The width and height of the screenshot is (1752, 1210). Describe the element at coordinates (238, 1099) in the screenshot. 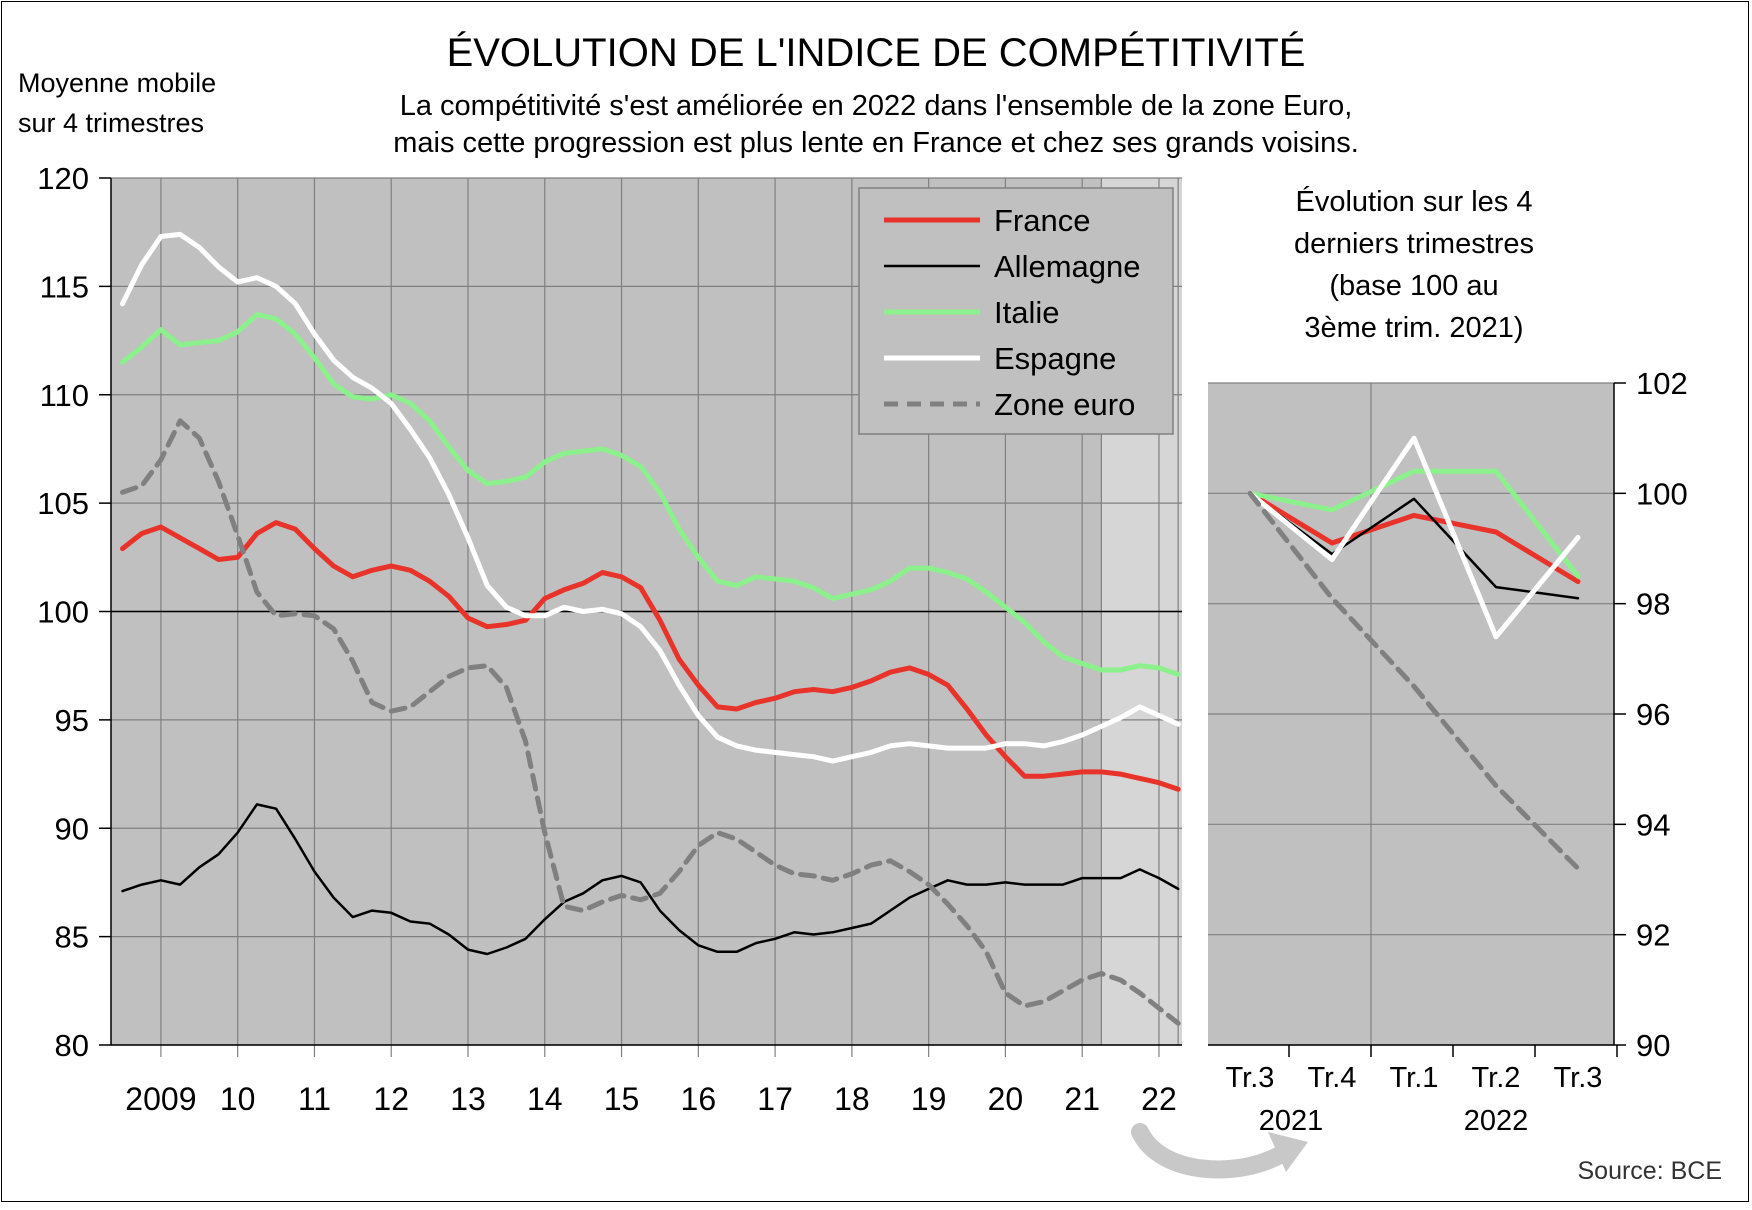

I see `x-tick-label: 10` at that location.